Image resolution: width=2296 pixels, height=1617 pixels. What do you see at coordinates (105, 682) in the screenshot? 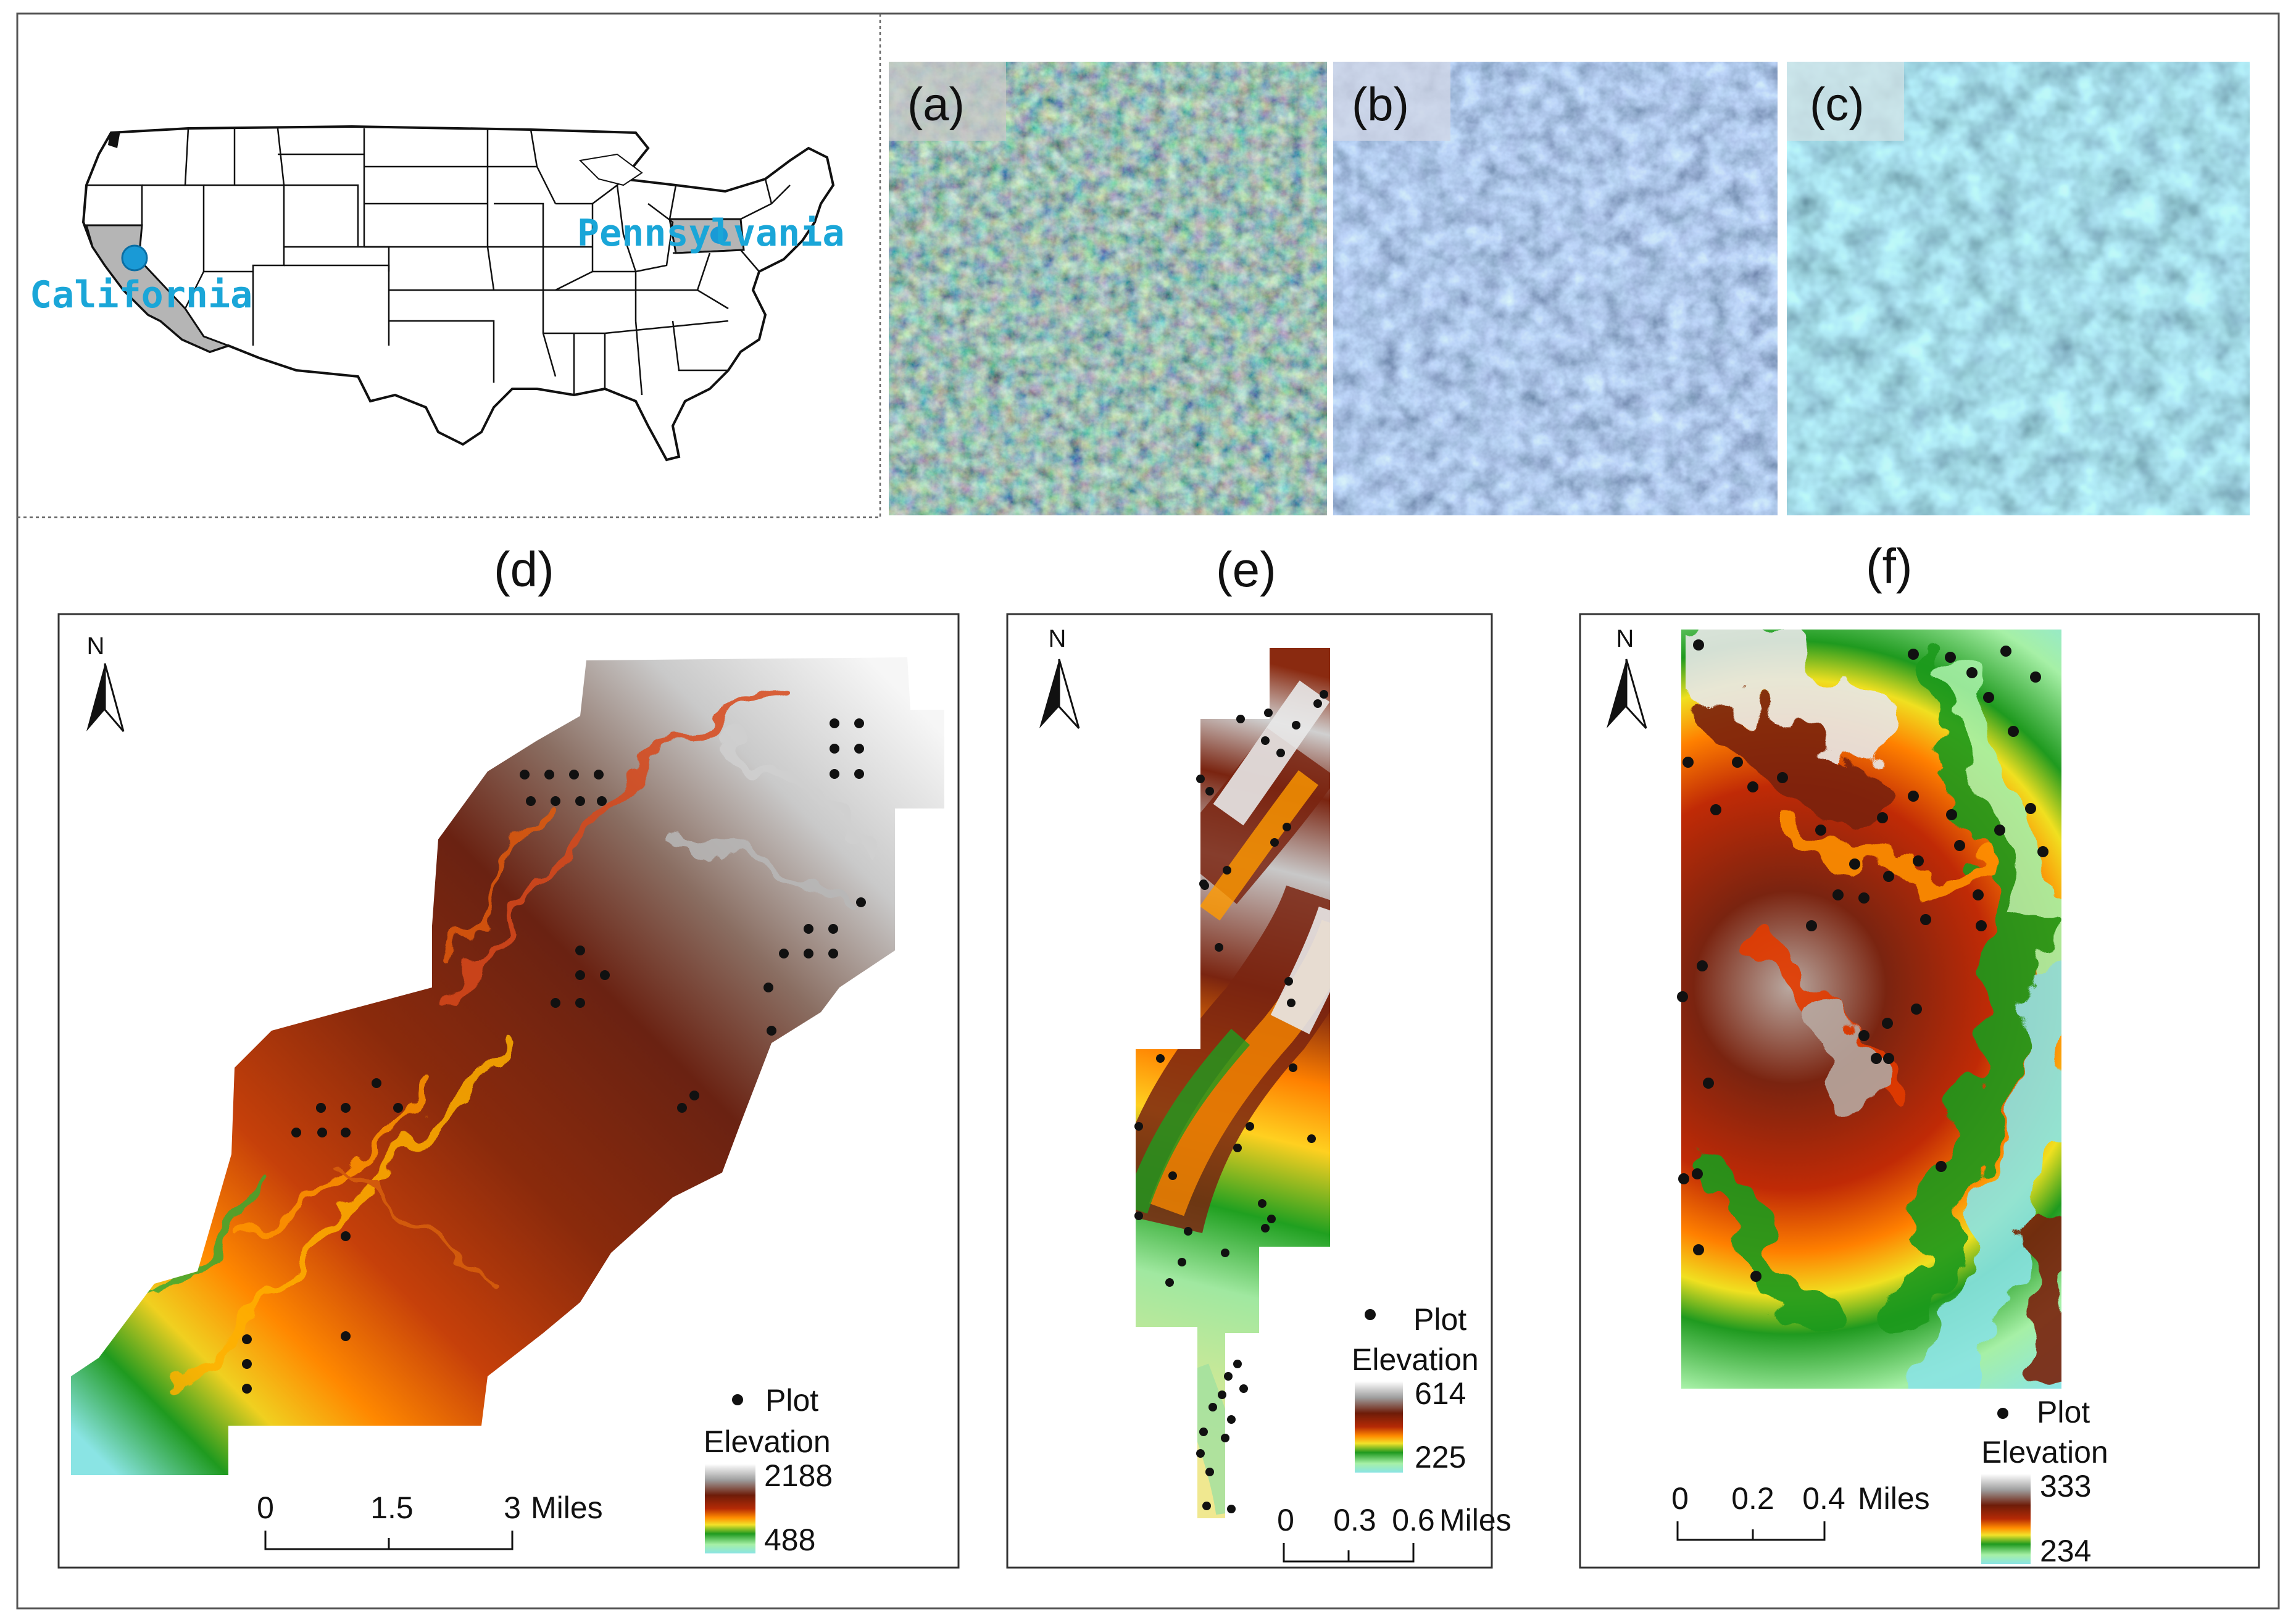
I see `north-arrow-d: N` at bounding box center [105, 682].